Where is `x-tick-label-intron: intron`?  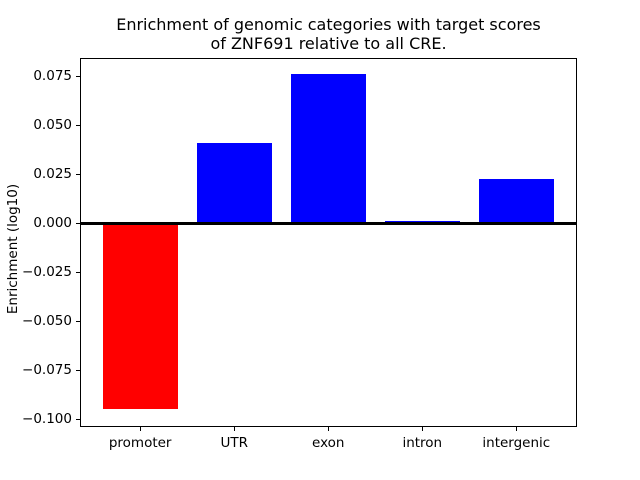
x-tick-label-intron: intron is located at coordinates (422, 442).